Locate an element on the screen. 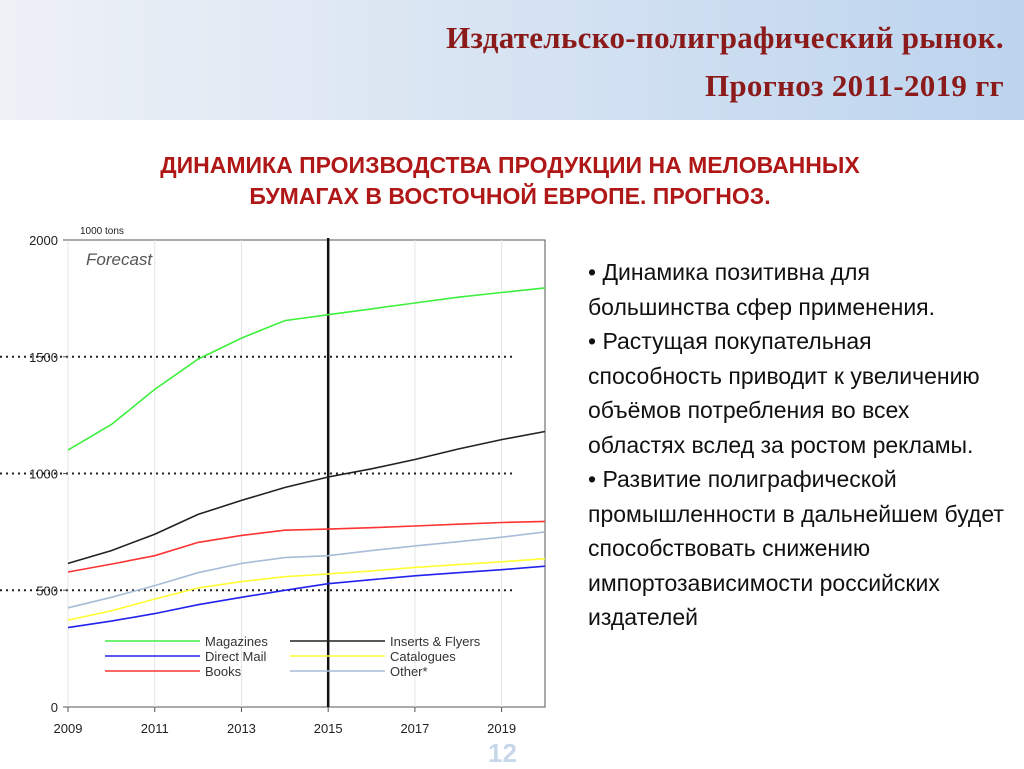 This screenshot has width=1024, height=769. y-tick-label: 2000 is located at coordinates (43, 240).